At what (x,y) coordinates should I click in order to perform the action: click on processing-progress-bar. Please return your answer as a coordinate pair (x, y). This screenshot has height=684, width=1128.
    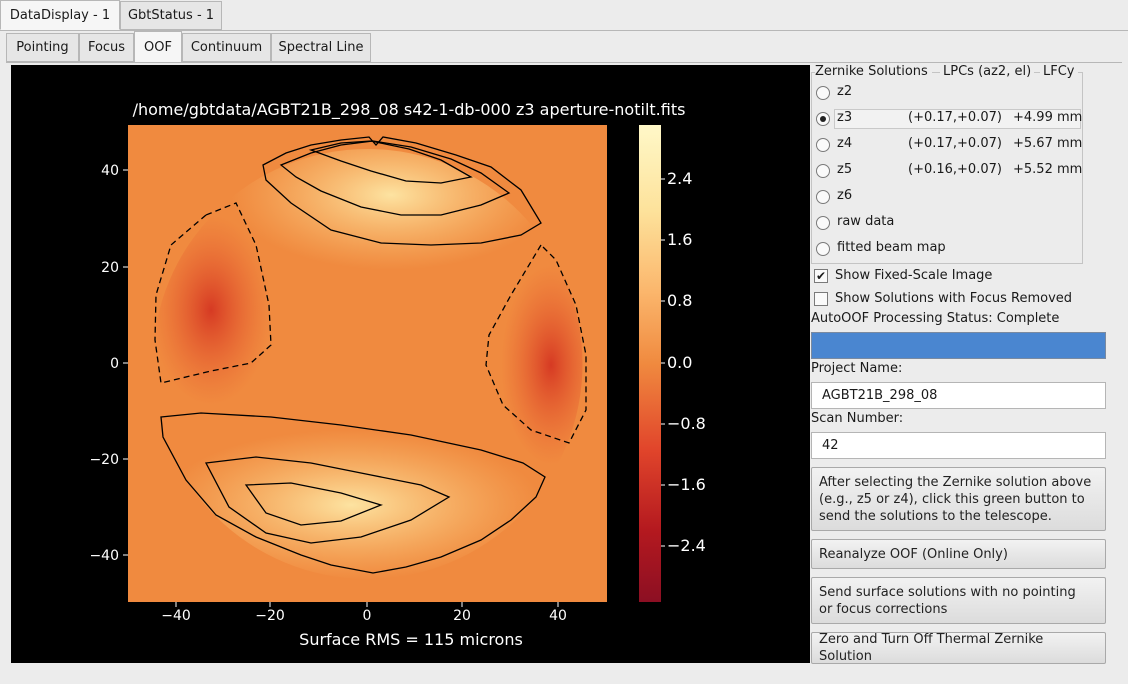
    Looking at the image, I should click on (958, 345).